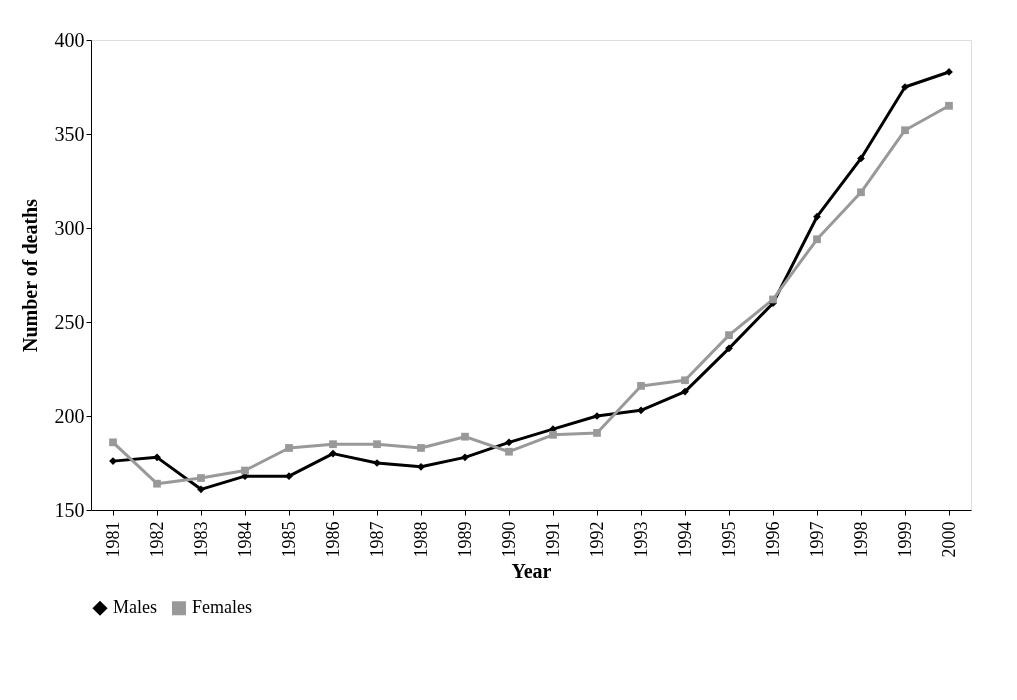 Image resolution: width=1017 pixels, height=700 pixels. Describe the element at coordinates (684, 539) in the screenshot. I see `x-tick-label: 1994` at that location.